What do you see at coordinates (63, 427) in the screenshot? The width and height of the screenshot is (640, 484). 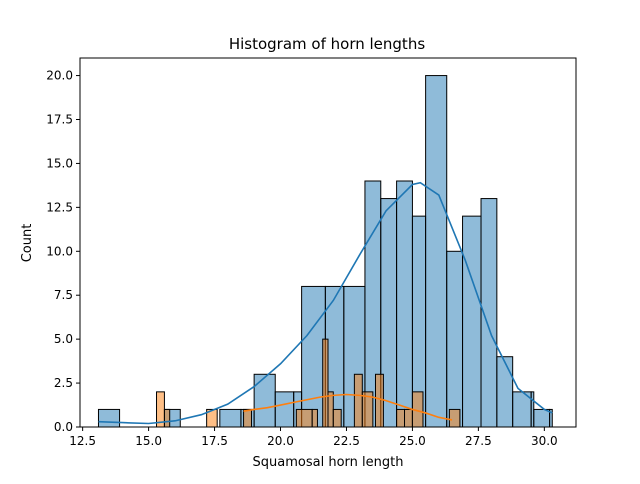 I see `y-tick-label-0: 0.0` at bounding box center [63, 427].